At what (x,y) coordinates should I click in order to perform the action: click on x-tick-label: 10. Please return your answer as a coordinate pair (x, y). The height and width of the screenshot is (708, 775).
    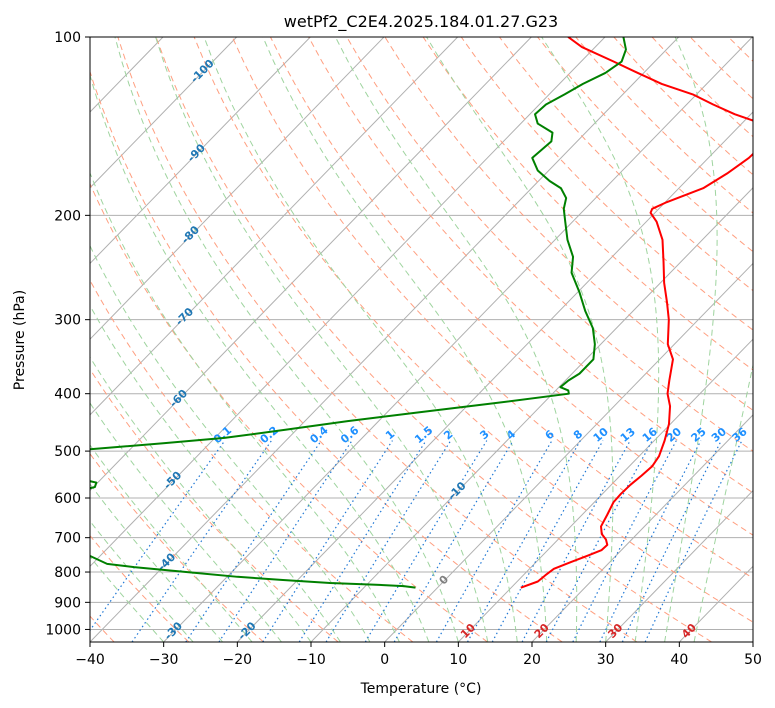
    Looking at the image, I should click on (458, 660).